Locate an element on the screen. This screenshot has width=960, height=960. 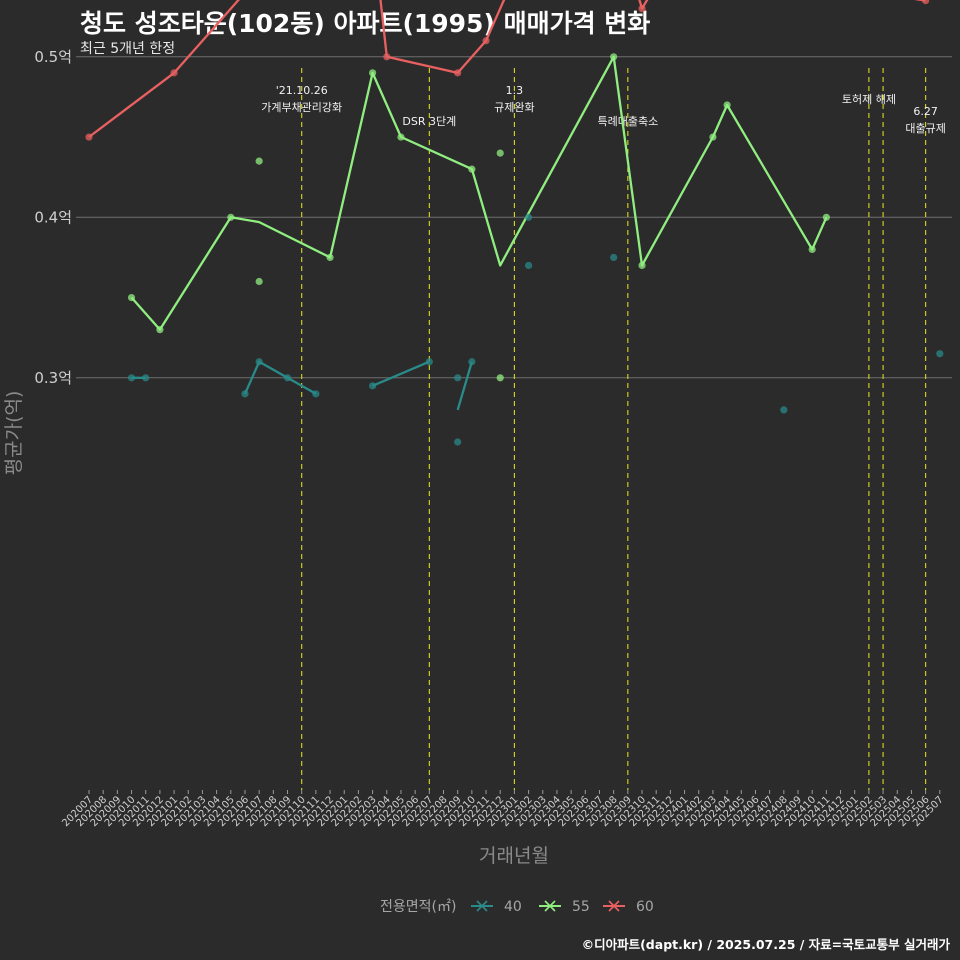
event-label: 1.3 is located at coordinates (515, 90).